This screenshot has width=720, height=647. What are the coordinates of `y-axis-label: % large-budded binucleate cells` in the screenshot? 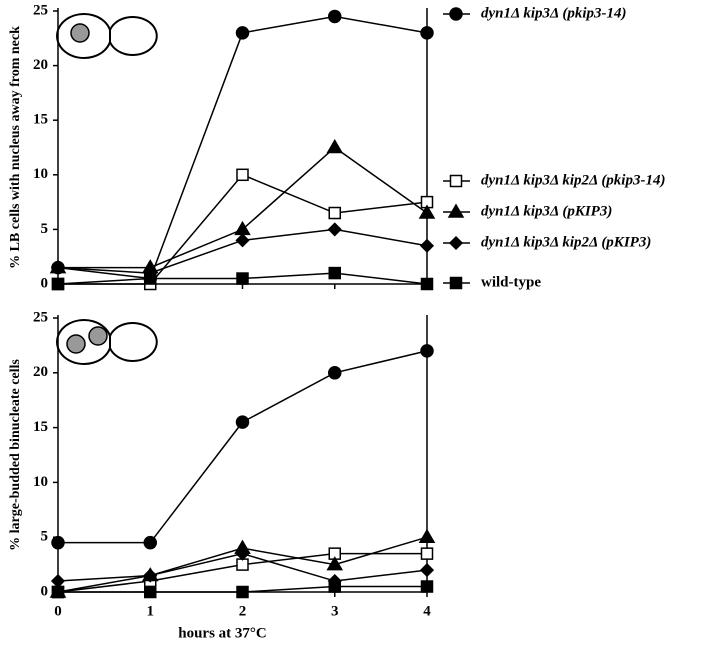 It's located at (15, 455).